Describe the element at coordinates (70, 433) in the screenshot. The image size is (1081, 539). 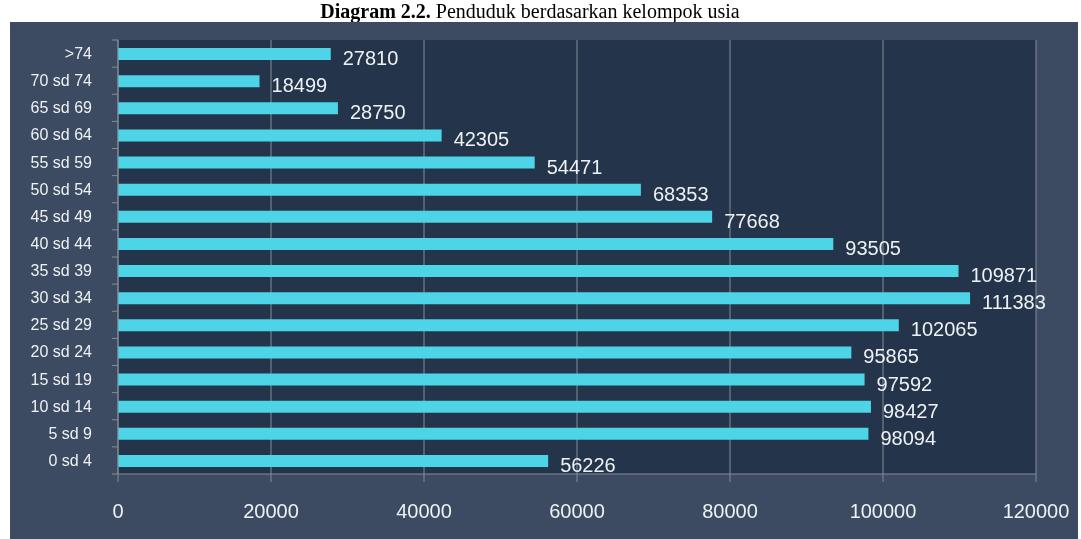
I see `y-tick-label: 5 sd 9` at that location.